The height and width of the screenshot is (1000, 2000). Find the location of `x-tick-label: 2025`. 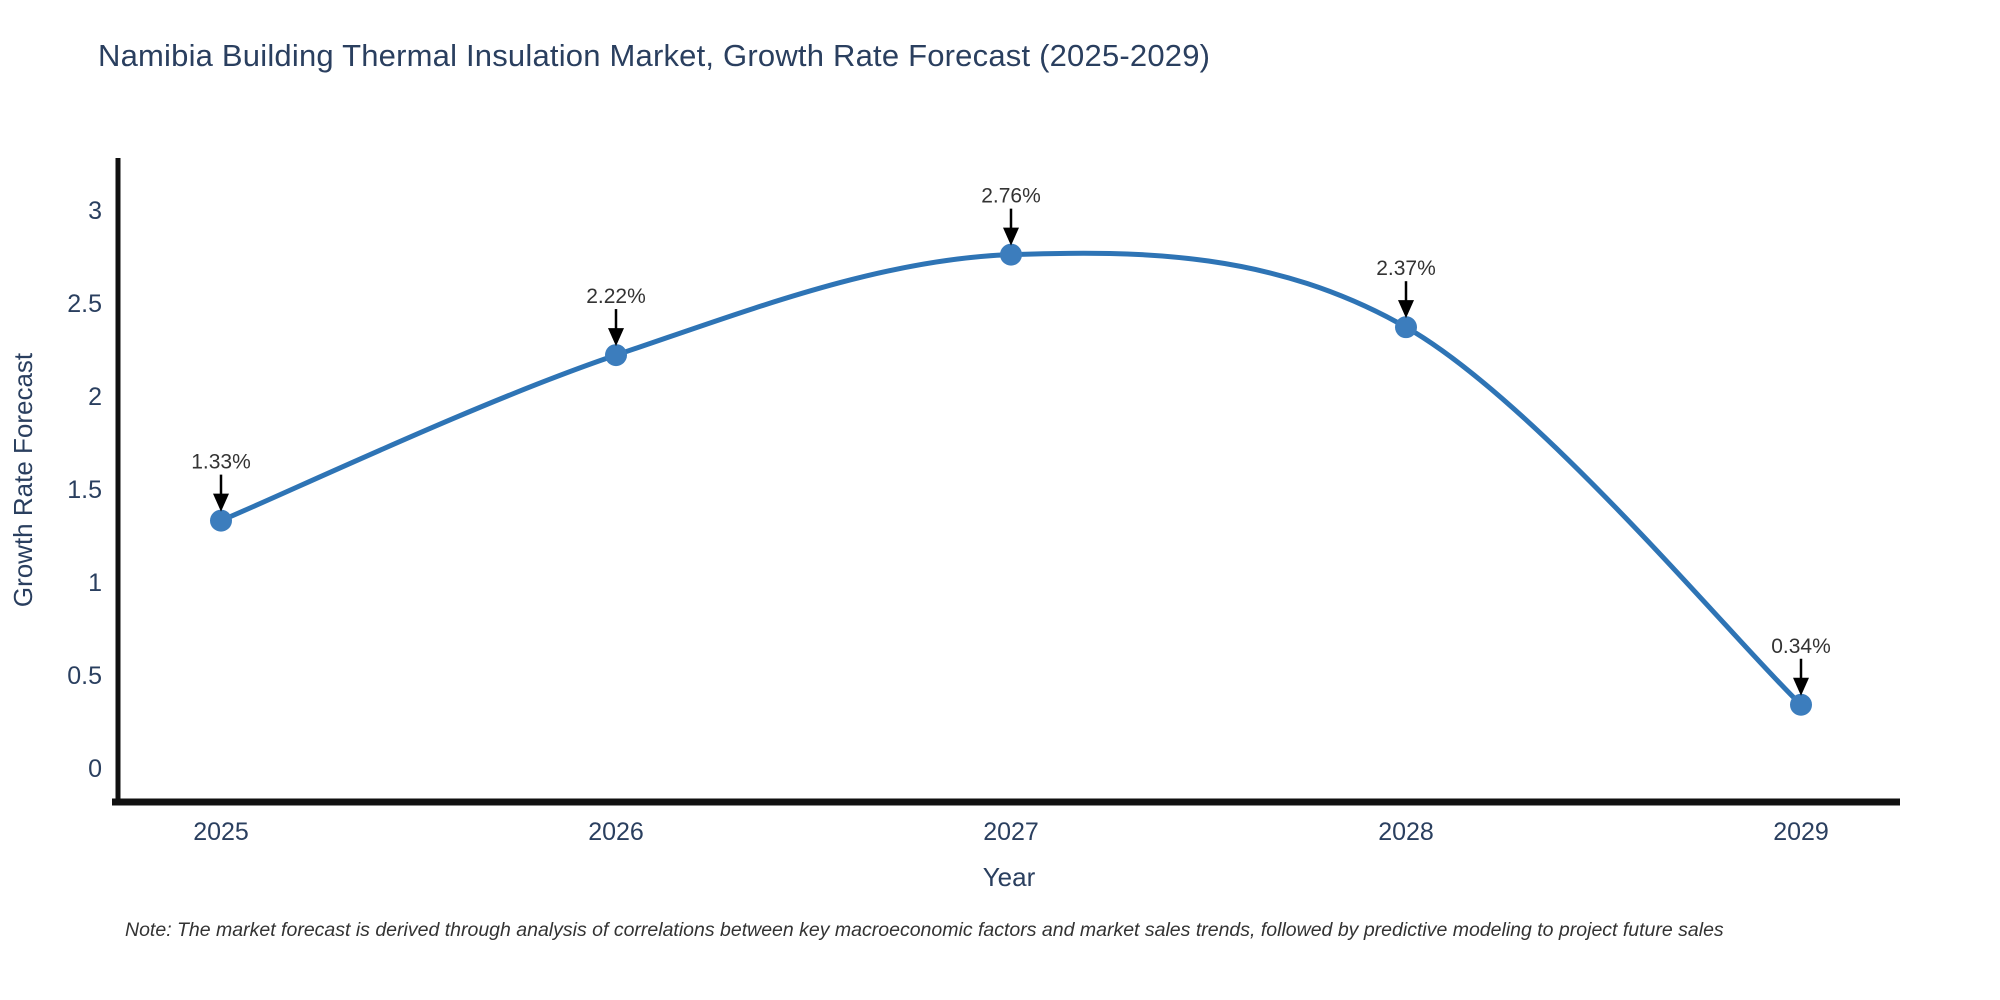

x-tick-label: 2025 is located at coordinates (221, 832).